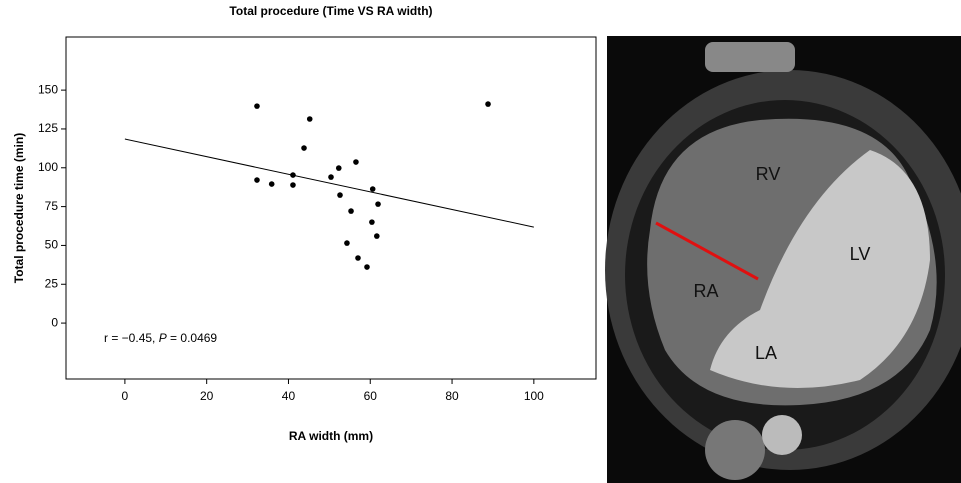  I want to click on y-axis-label: Total procedure time (min), so click(19, 208).